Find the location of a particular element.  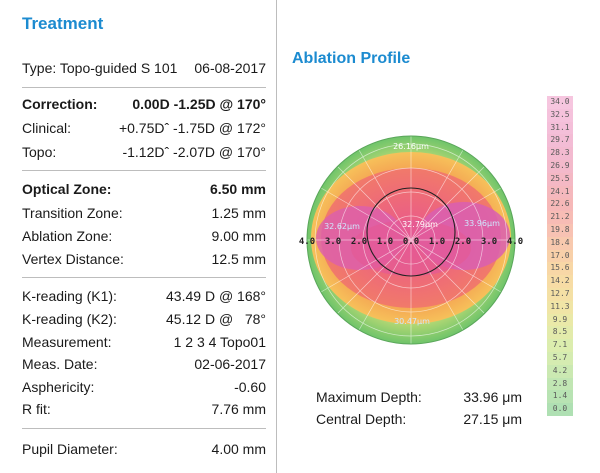

clinical-row: Clinical: +0.75Dˆ -1.75D @ 172° is located at coordinates (144, 128).